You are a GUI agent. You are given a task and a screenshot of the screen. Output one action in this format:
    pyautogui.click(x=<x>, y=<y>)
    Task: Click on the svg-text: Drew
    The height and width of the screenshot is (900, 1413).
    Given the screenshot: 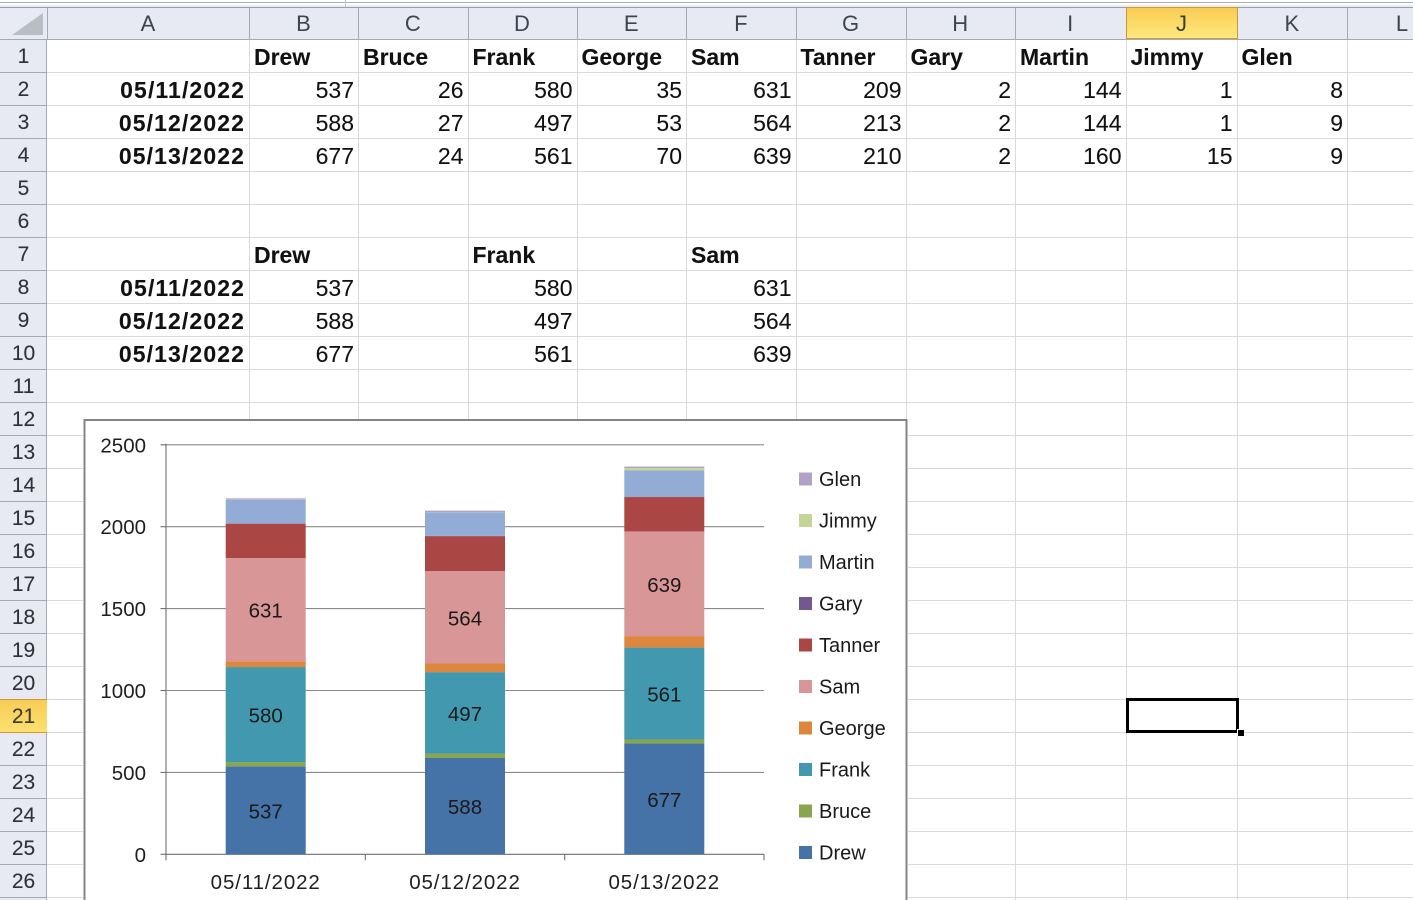 What is the action you would take?
    pyautogui.click(x=842, y=854)
    